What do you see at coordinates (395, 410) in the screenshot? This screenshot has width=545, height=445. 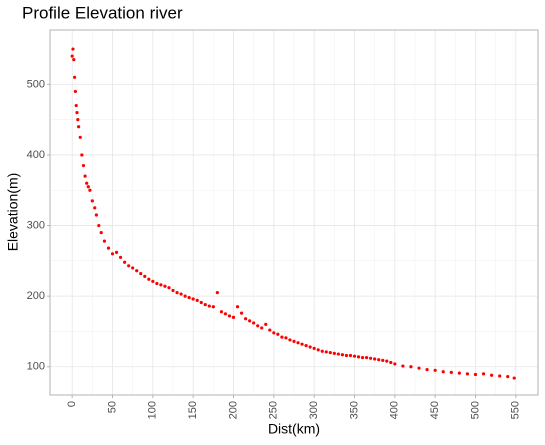 I see `x-tick-label: 400` at bounding box center [395, 410].